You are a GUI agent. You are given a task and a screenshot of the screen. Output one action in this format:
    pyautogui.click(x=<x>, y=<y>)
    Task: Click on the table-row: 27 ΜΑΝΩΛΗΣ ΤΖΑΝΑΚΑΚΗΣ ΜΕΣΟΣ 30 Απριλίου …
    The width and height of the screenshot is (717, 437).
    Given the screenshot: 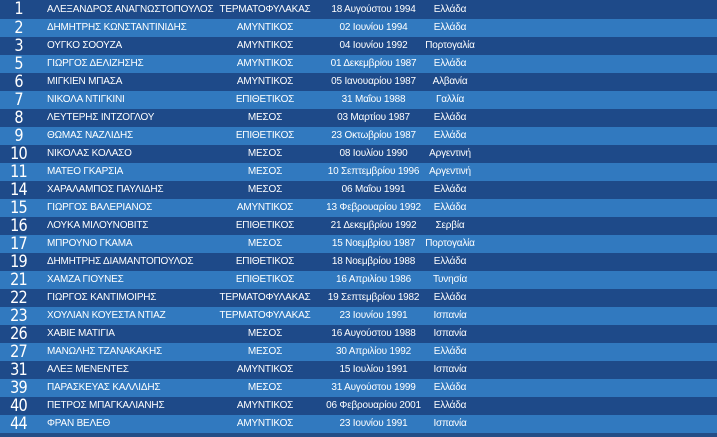 What is the action you would take?
    pyautogui.click(x=358, y=352)
    